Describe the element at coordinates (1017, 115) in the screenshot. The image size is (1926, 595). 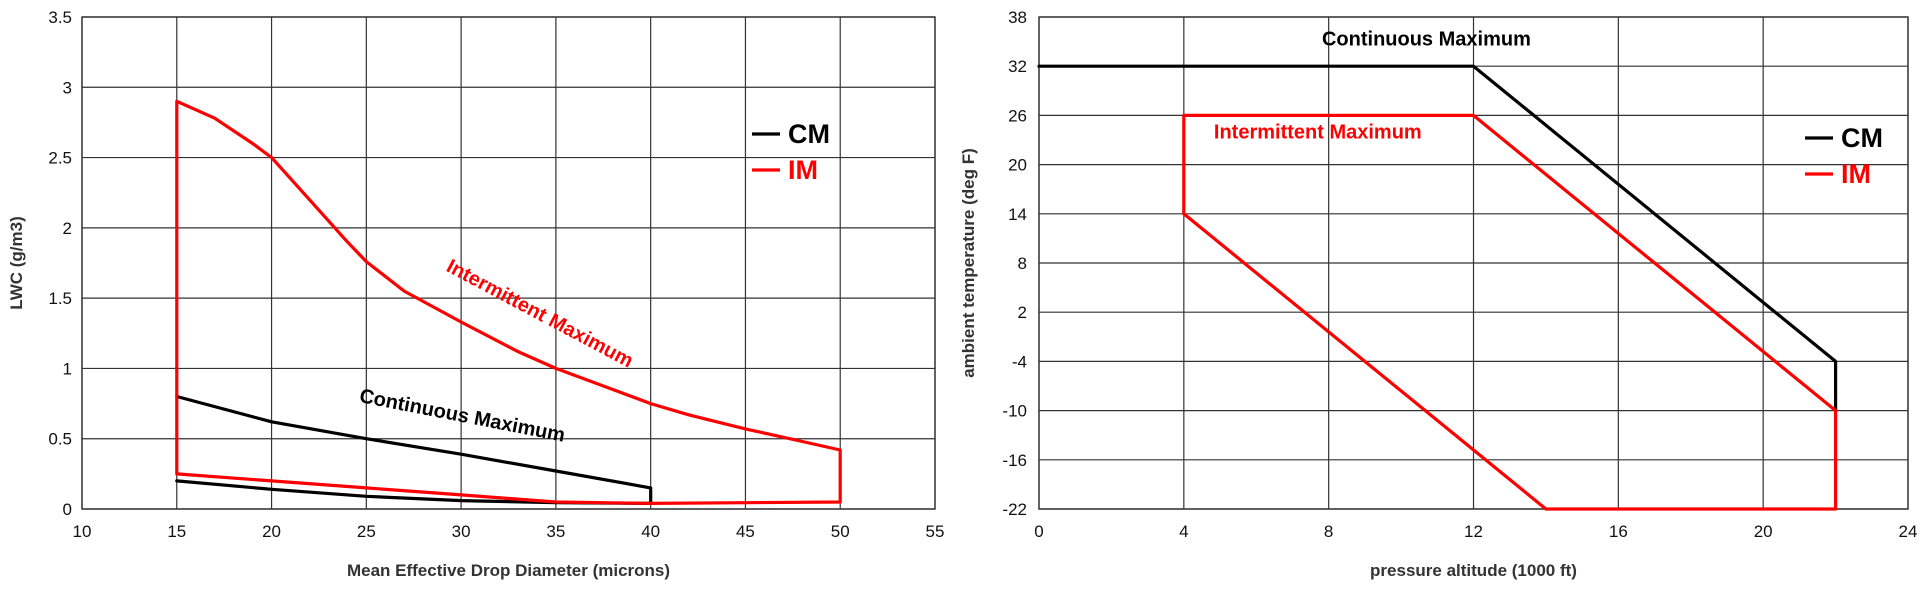
I see `y-tick-label: 26` at that location.